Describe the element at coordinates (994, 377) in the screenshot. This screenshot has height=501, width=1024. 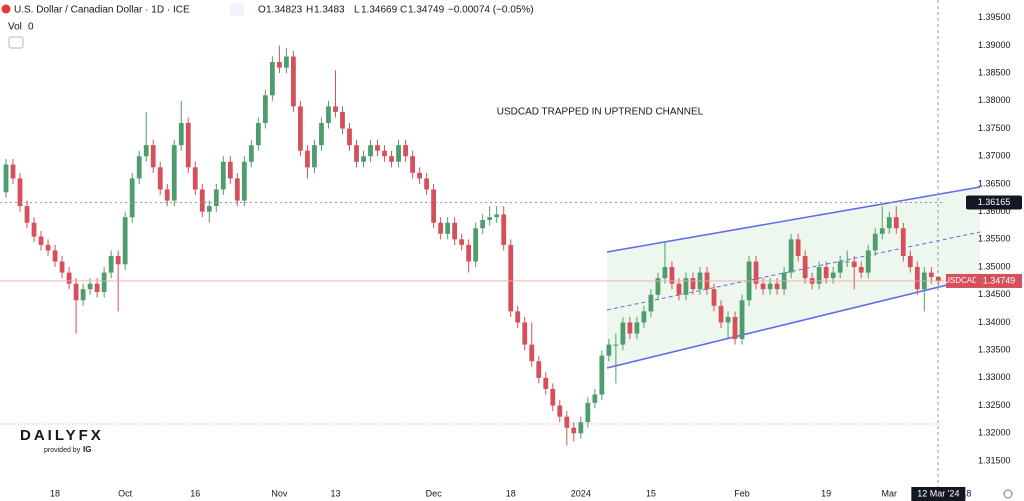
I see `y-tick-label: 1.33000` at that location.